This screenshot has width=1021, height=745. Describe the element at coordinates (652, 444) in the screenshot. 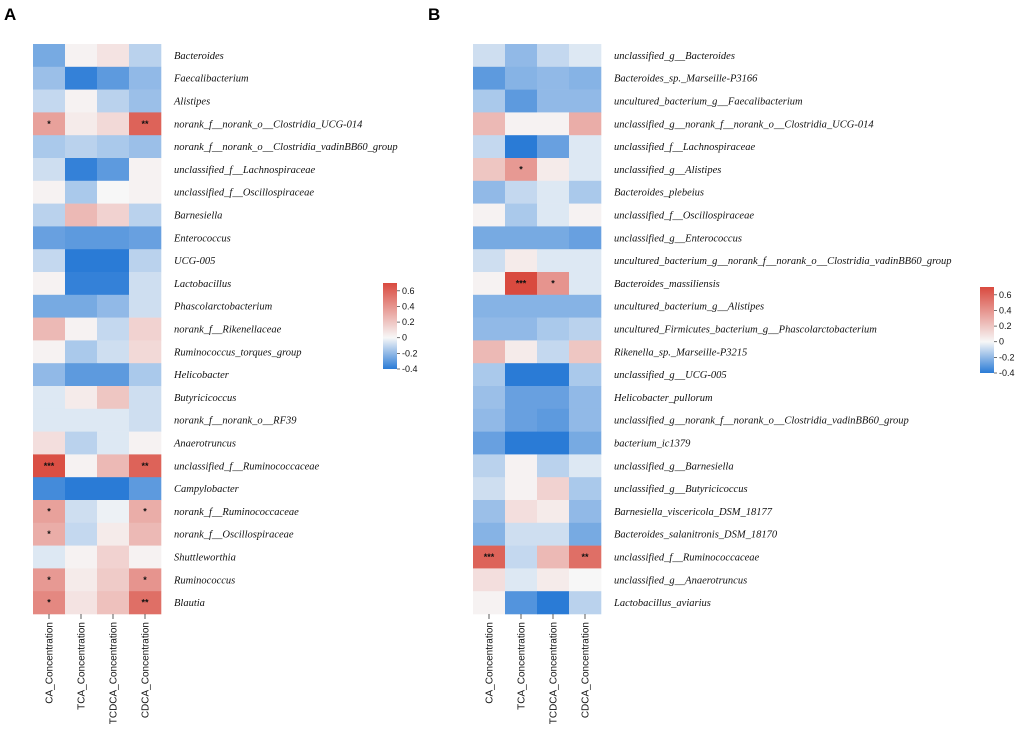

I see `row-label: bacterium_ic1379` at that location.